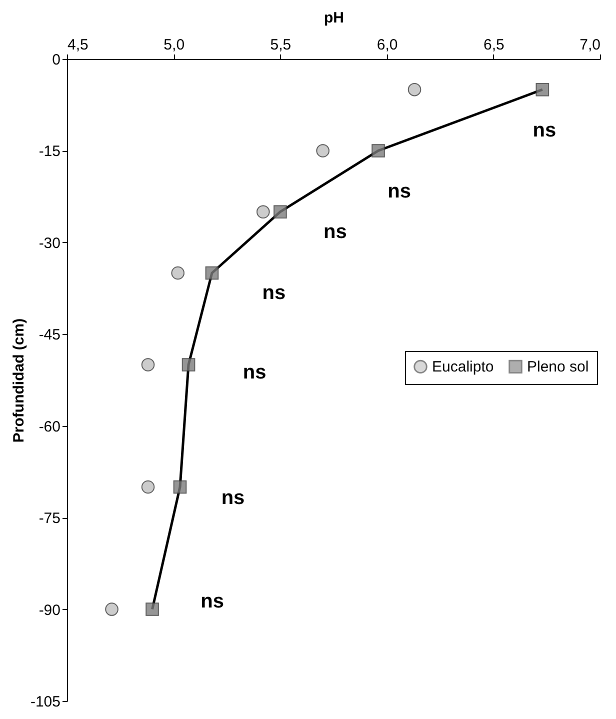  What do you see at coordinates (493, 45) in the screenshot?
I see `x-tick-label: 6,5` at bounding box center [493, 45].